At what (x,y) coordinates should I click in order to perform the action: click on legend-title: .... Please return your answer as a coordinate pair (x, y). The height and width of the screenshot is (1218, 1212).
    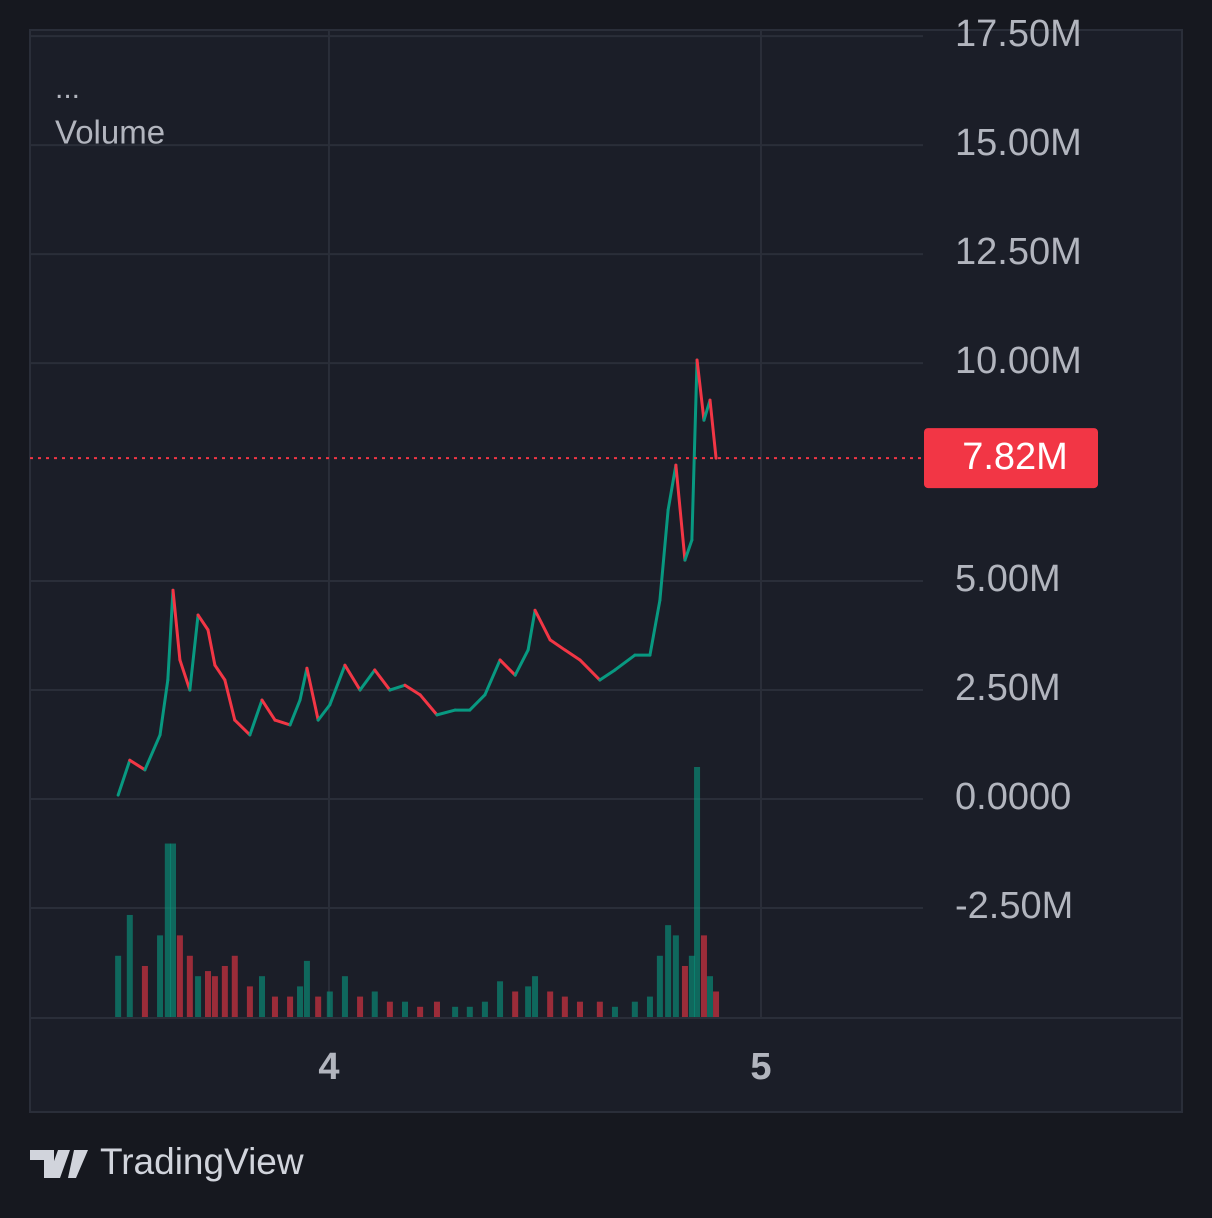
    Looking at the image, I should click on (67, 88).